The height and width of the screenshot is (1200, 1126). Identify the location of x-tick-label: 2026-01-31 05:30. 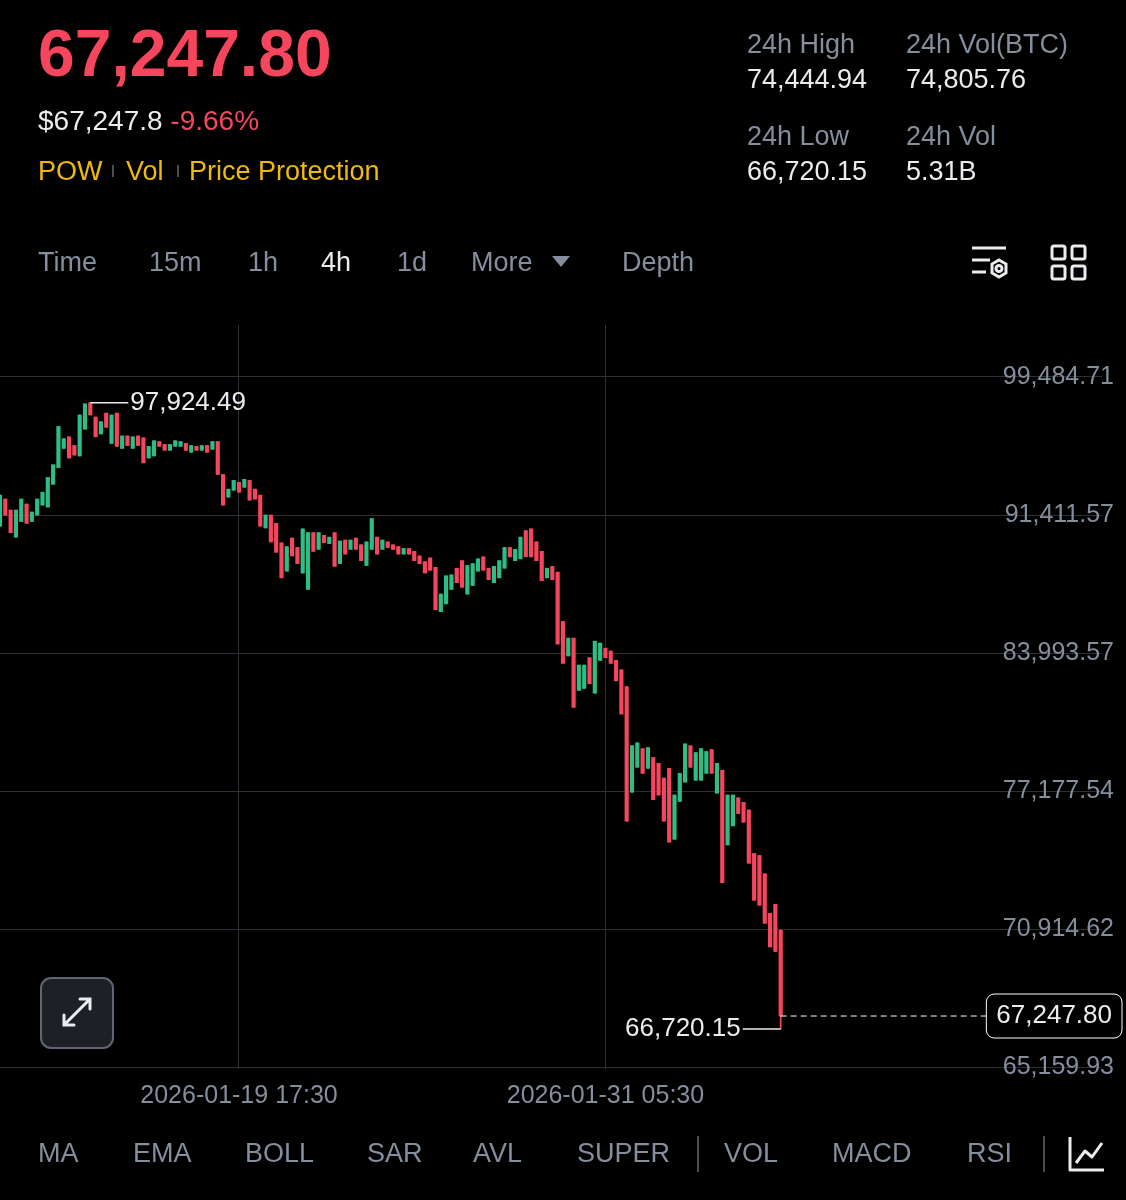
(605, 1093).